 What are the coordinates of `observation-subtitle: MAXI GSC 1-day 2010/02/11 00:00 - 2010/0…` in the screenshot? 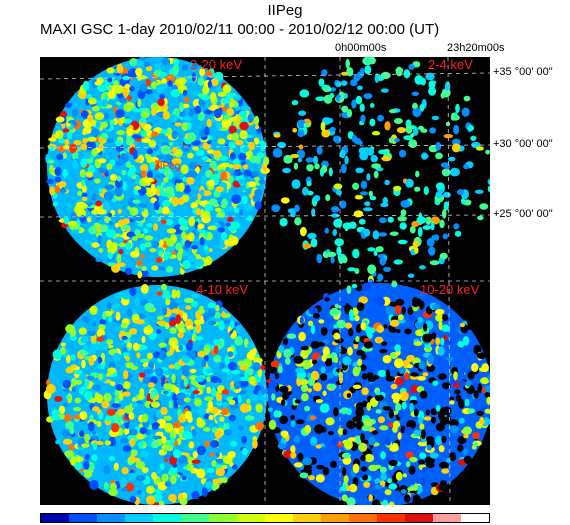 It's located at (240, 29).